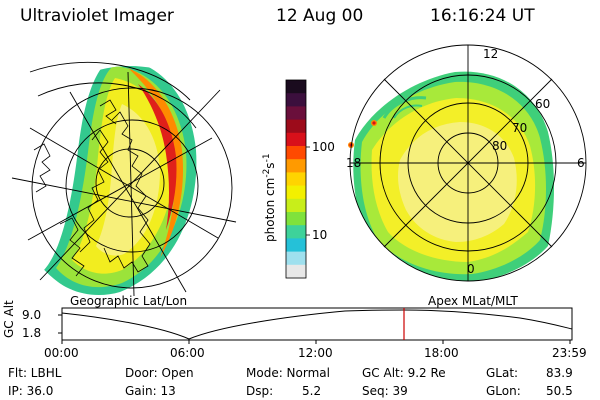  What do you see at coordinates (323, 147) in the screenshot?
I see `colorbar-tick-100: 100` at bounding box center [323, 147].